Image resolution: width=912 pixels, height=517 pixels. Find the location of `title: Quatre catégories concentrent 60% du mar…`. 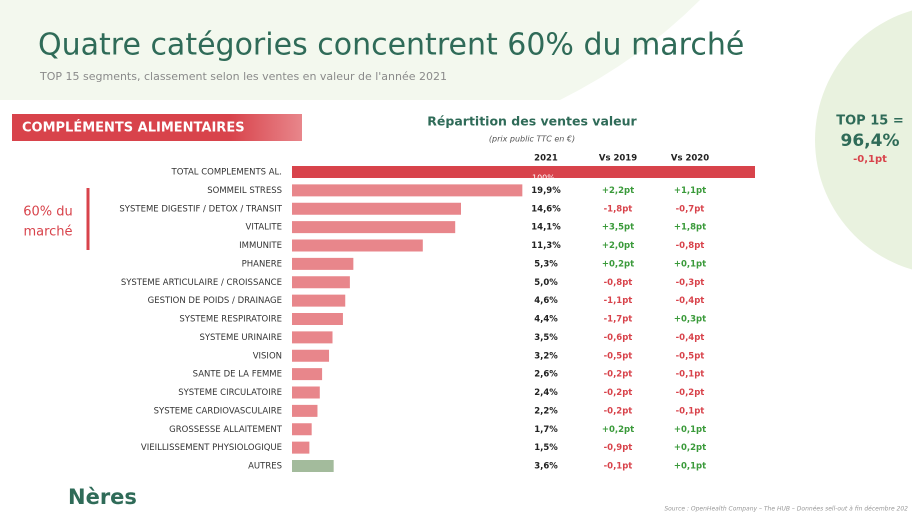

title: Quatre catégories concentrent 60% du mar… is located at coordinates (391, 45).